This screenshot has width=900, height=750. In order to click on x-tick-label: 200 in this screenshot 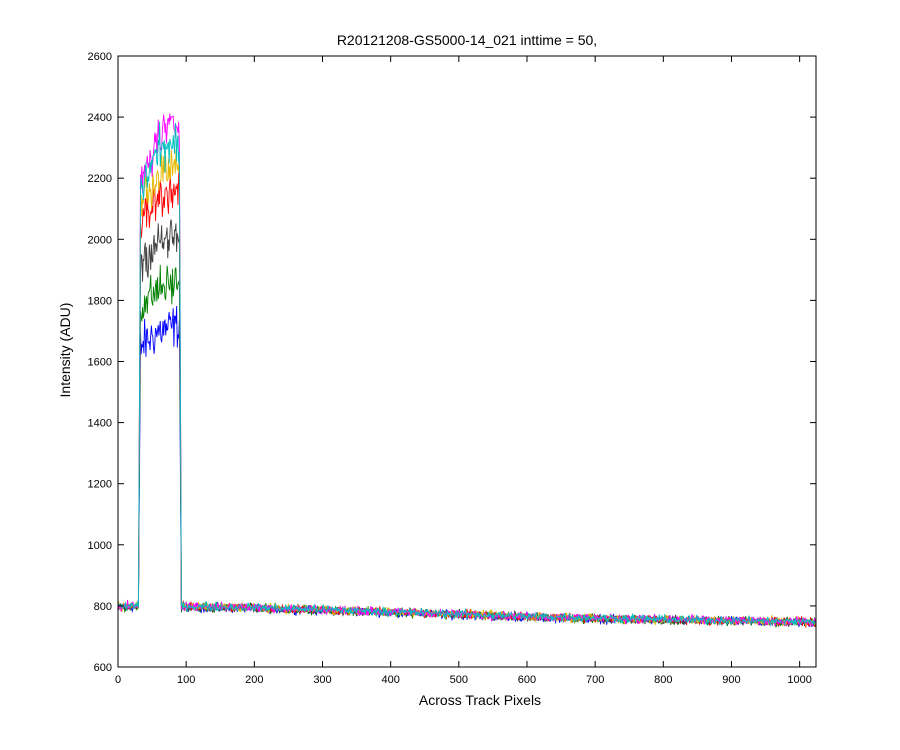, I will do `click(254, 680)`.